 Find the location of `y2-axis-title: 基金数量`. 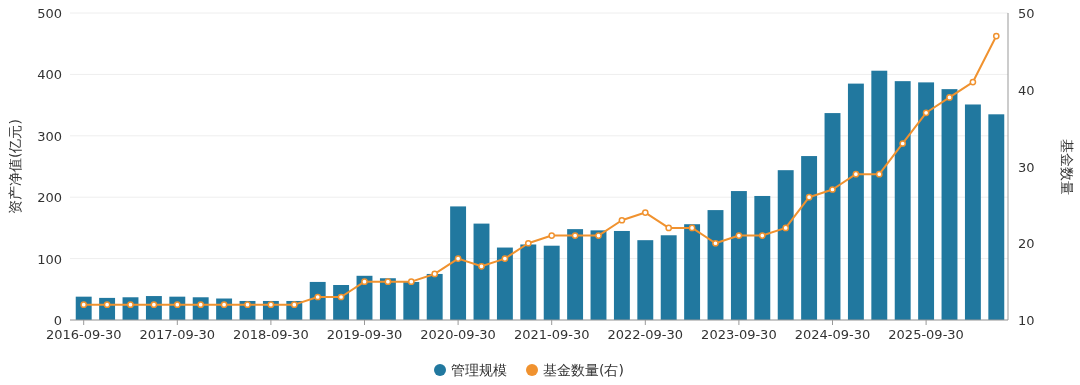

y2-axis-title: 基金数量 is located at coordinates (1067, 166).